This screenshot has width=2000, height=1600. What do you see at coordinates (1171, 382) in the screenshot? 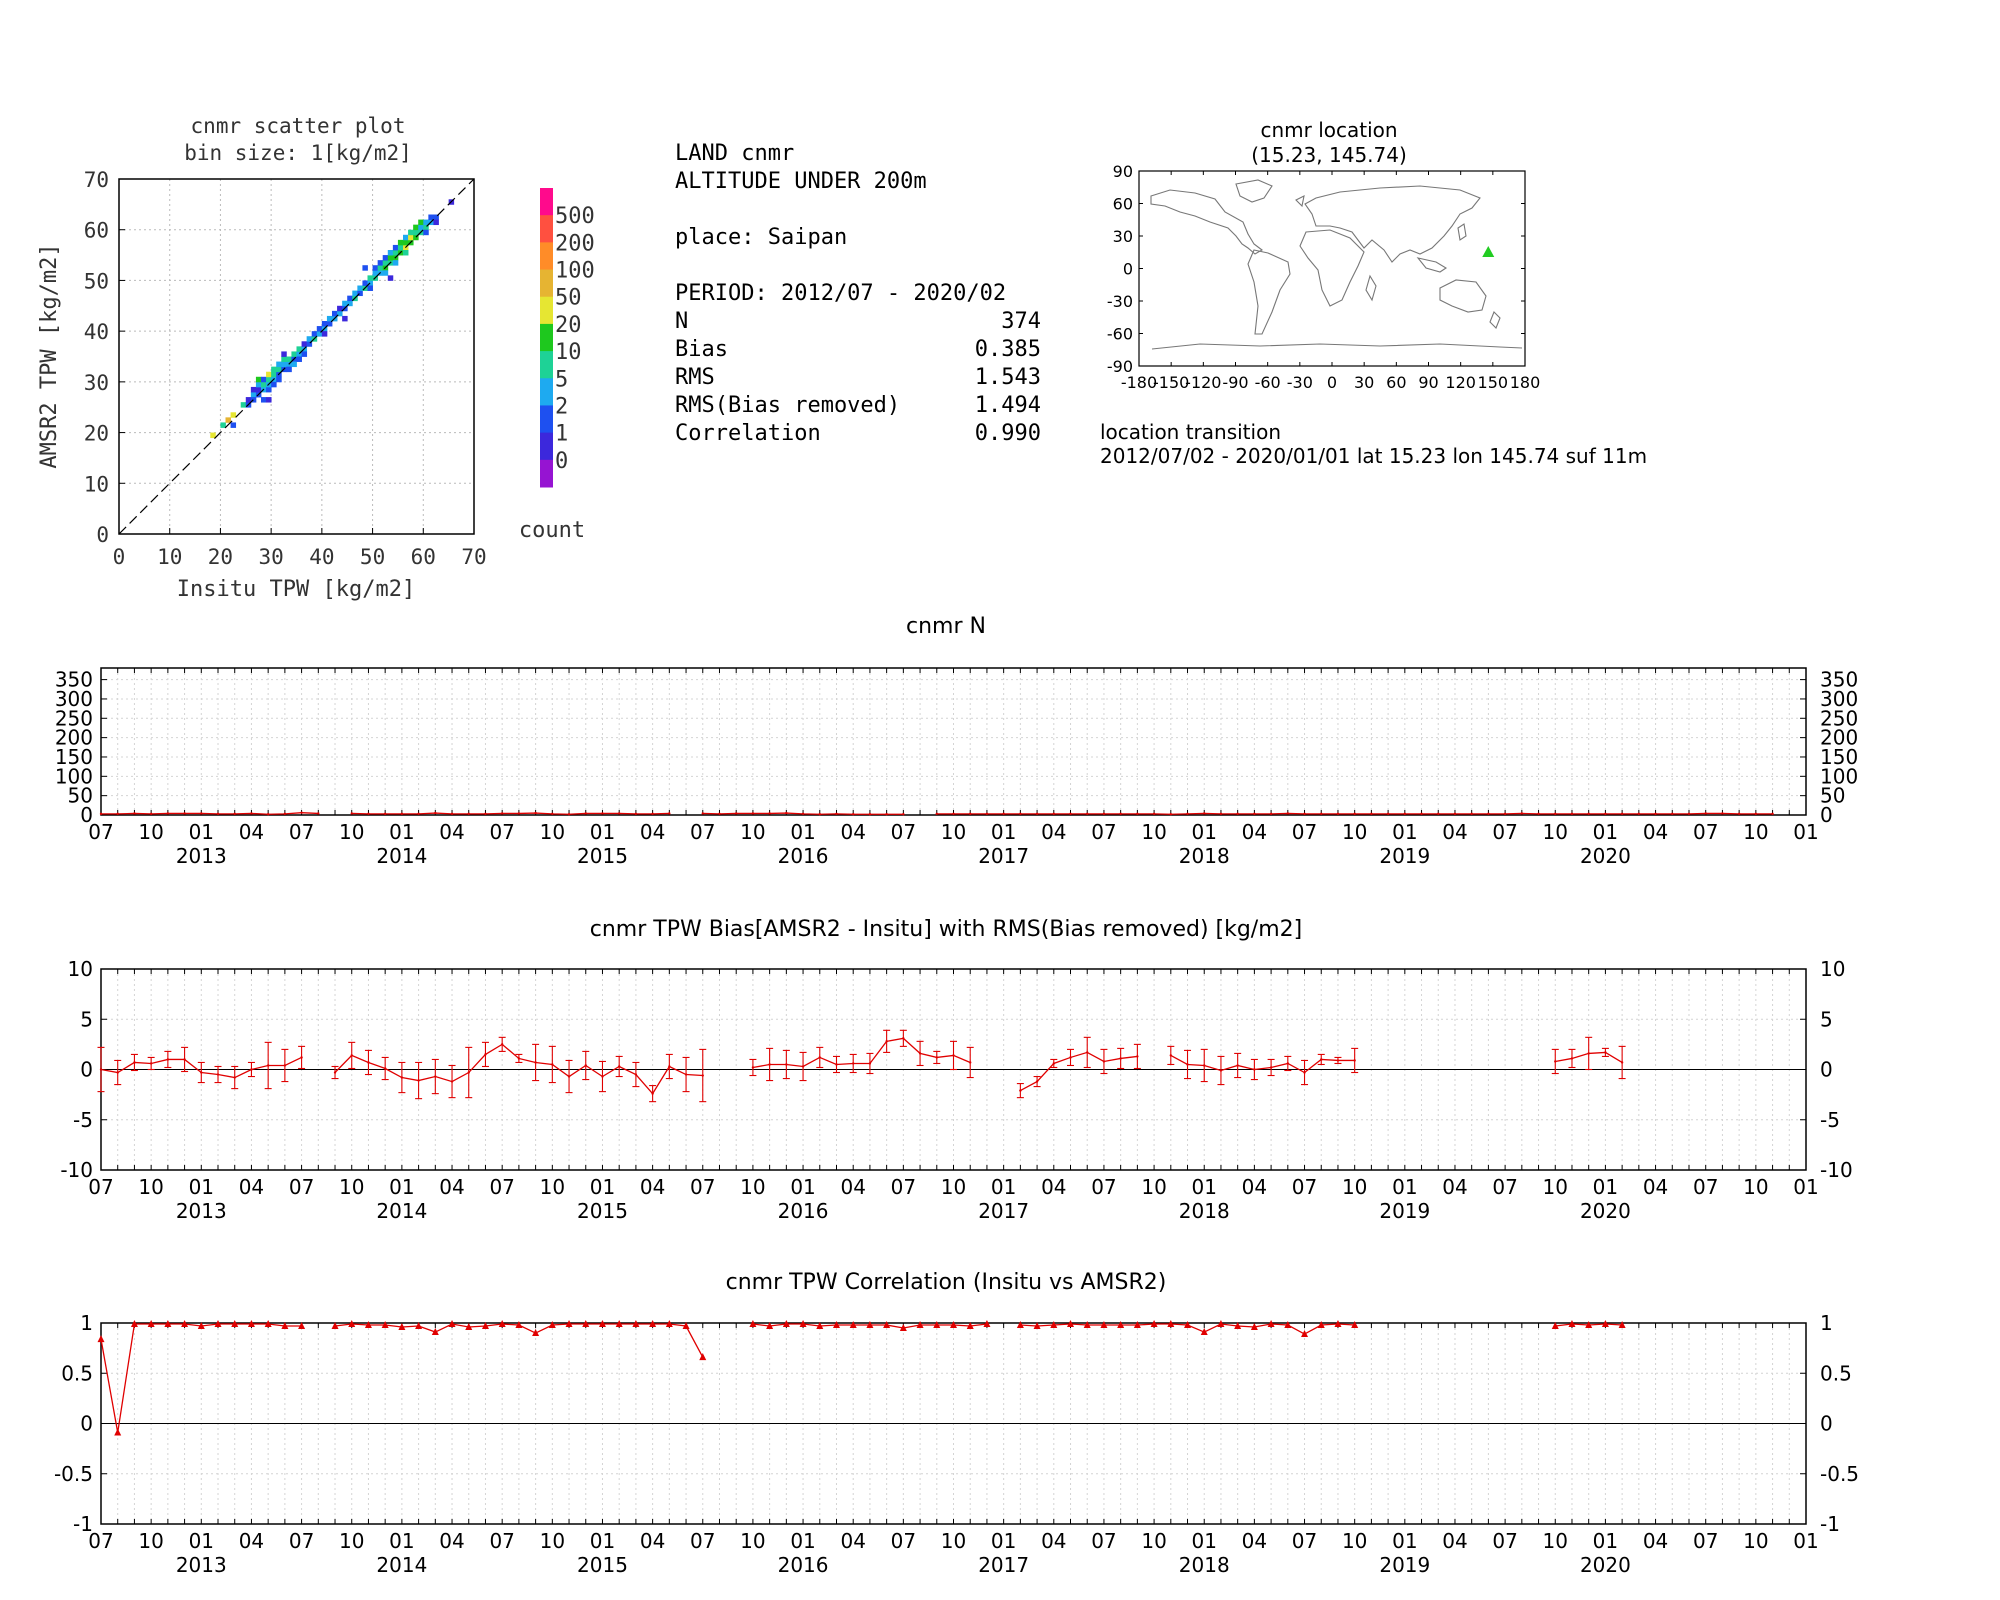
I see `map-lon-label: -150` at bounding box center [1171, 382].